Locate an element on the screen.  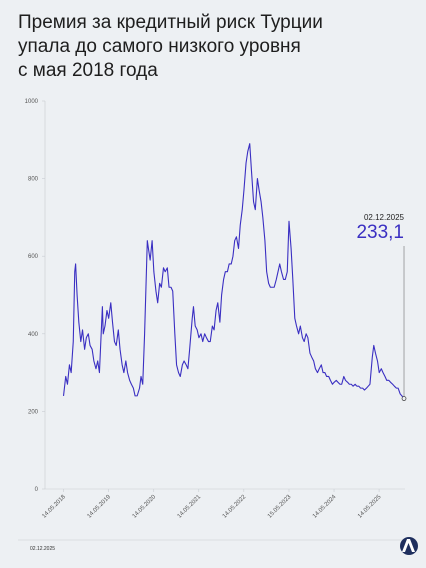
y-tick-label: 600 is located at coordinates (33, 257).